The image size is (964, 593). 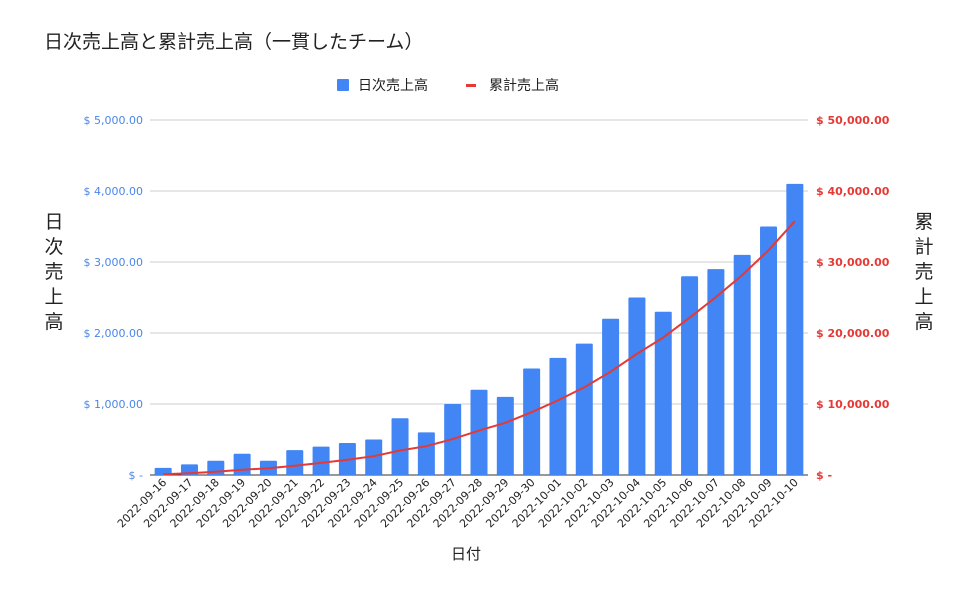 What do you see at coordinates (113, 333) in the screenshot?
I see `left-tick-label: $ 2,000.00` at bounding box center [113, 333].